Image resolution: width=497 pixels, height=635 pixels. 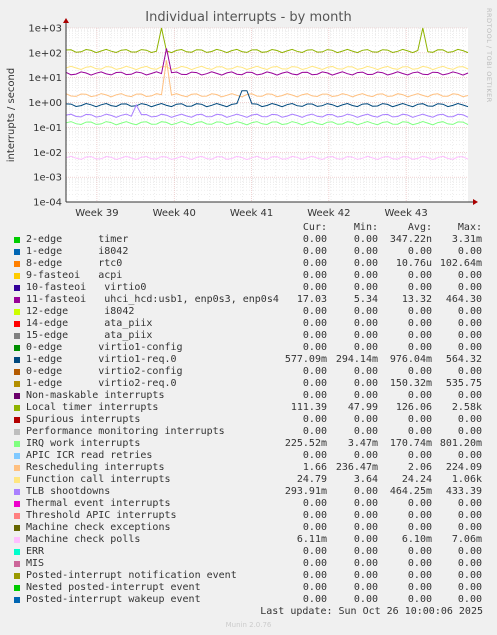 I want to click on legend-label: IRQ work interrupts, so click(x=83, y=443).